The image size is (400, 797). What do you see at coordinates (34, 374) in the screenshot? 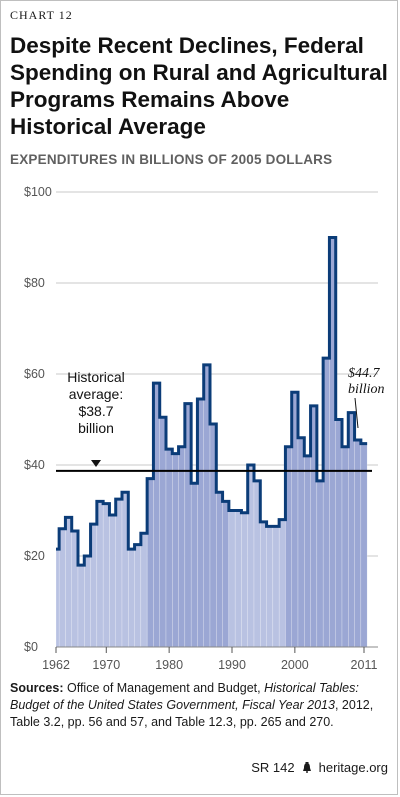
I see `y-tick-label: $60` at bounding box center [34, 374].